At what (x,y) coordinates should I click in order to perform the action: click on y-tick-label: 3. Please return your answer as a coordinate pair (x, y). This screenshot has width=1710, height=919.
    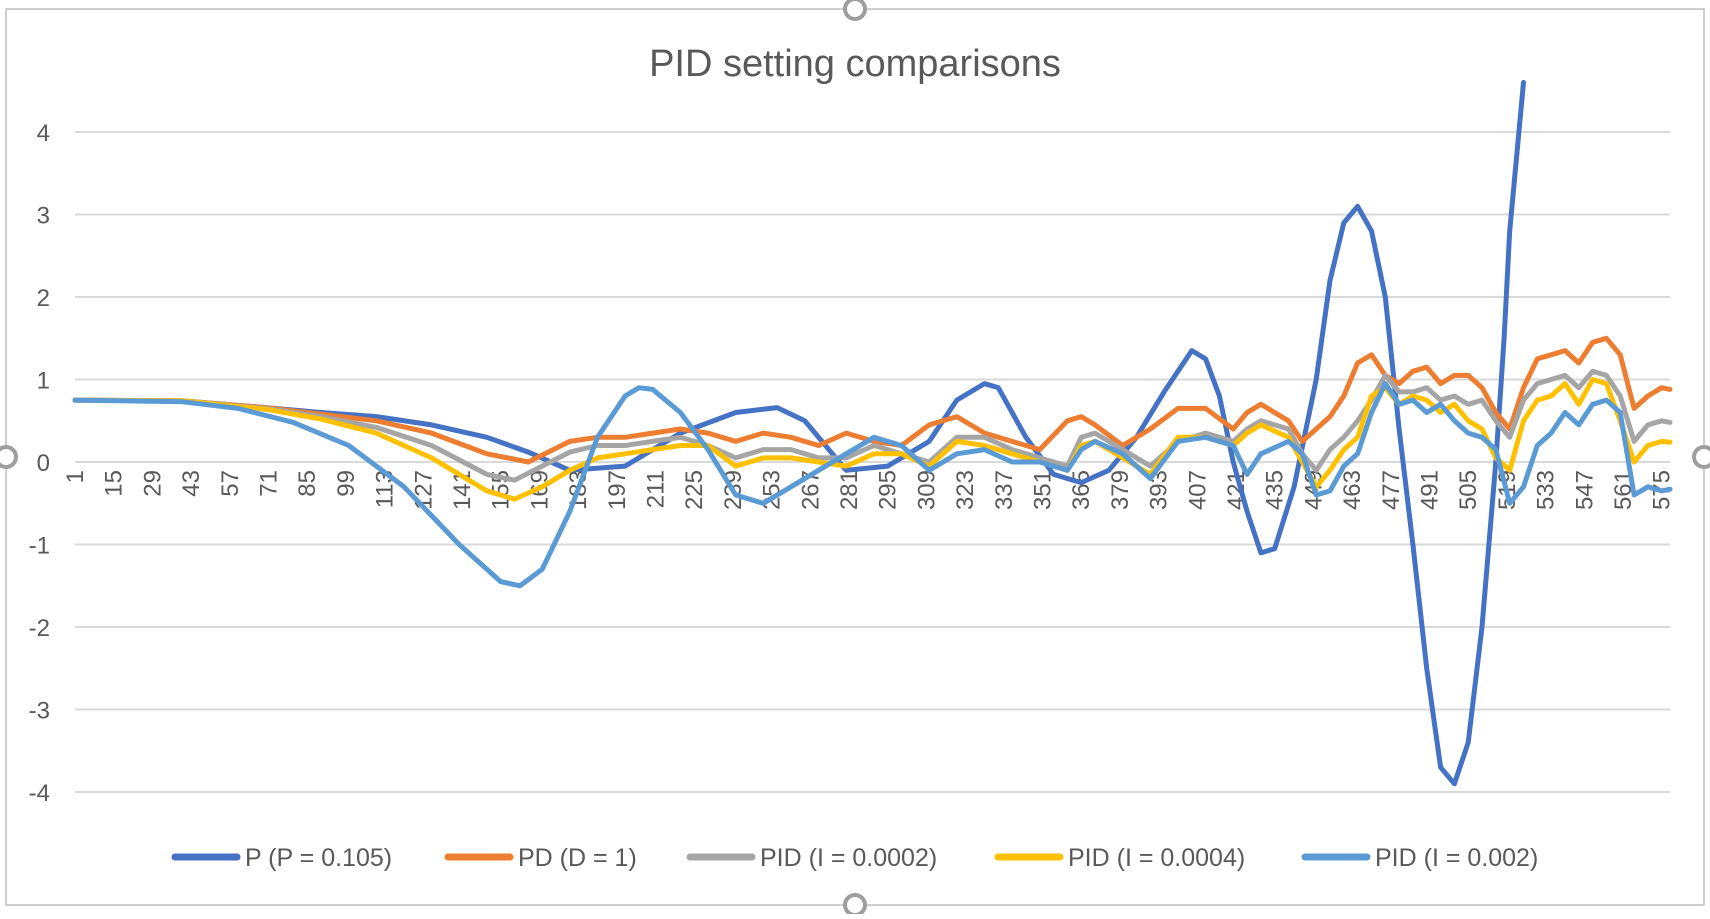
    Looking at the image, I should click on (43, 216).